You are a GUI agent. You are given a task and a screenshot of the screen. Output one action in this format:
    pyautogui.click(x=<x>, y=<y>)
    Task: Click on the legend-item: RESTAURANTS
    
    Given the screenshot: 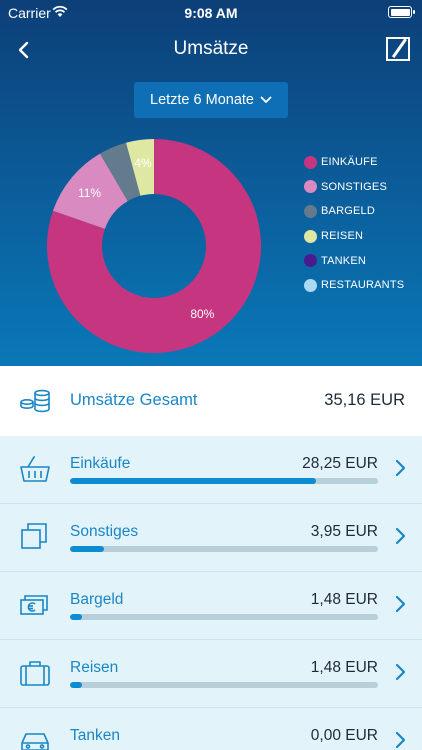 What is the action you would take?
    pyautogui.click(x=354, y=285)
    